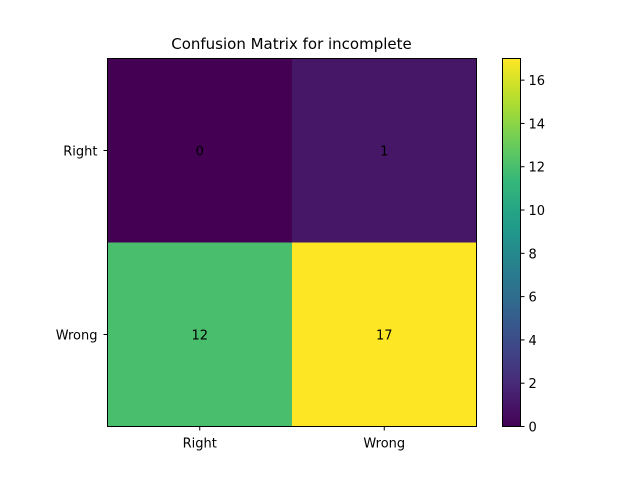  I want to click on cell-value-label: 0, so click(200, 152).